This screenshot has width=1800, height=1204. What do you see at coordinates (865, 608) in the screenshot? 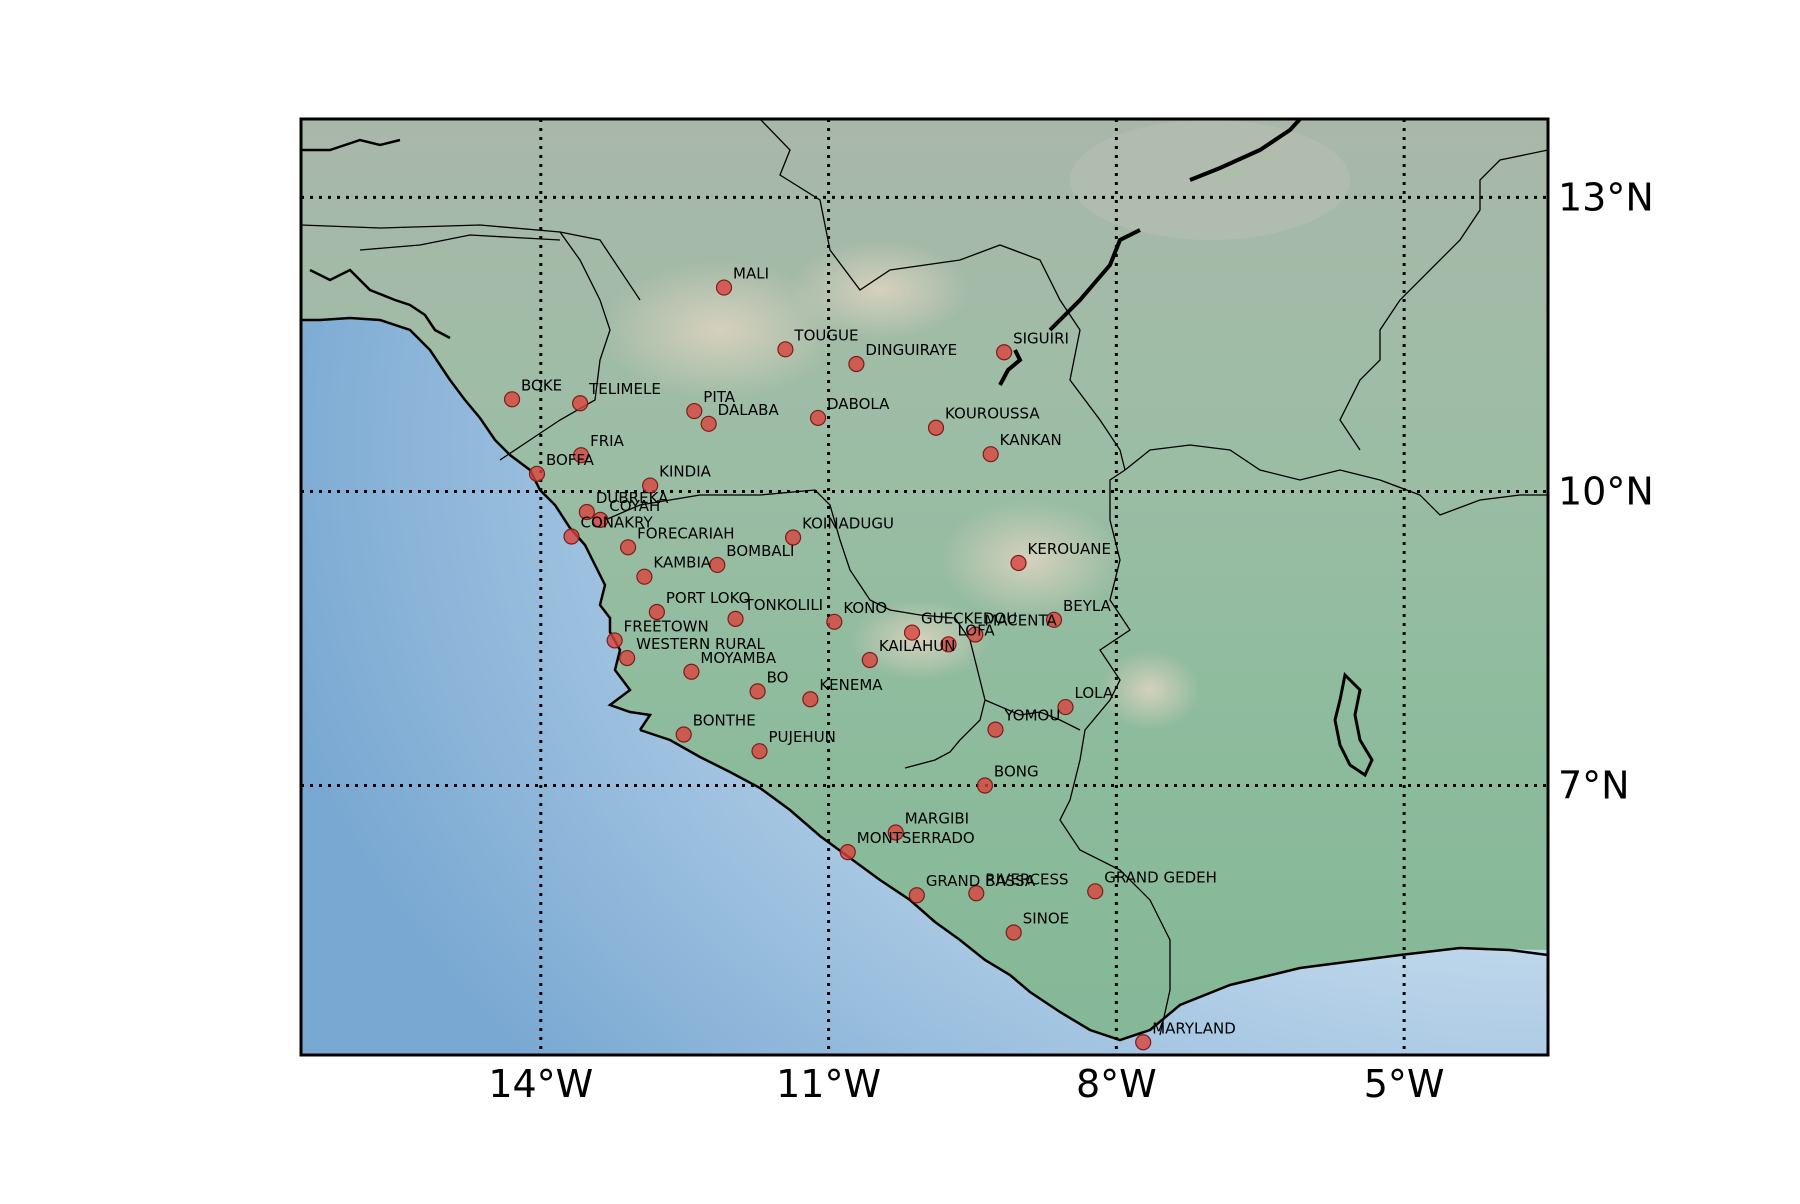
I see `region-label: KONO` at bounding box center [865, 608].